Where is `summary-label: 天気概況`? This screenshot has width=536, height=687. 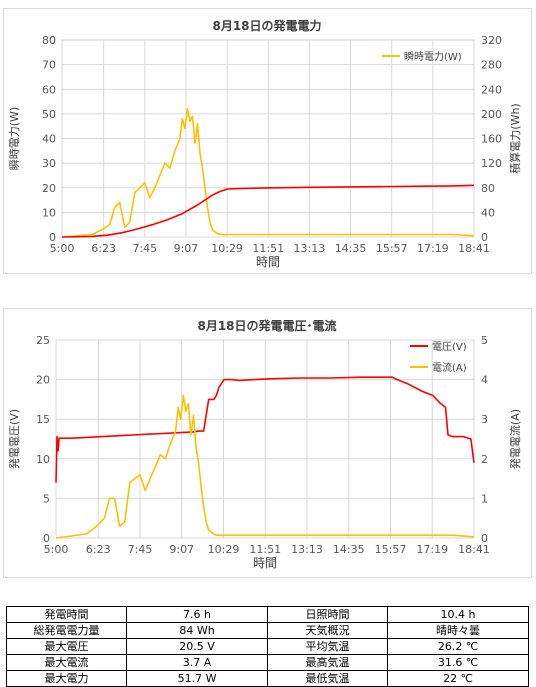
summary-label: 天気概況 is located at coordinates (327, 630).